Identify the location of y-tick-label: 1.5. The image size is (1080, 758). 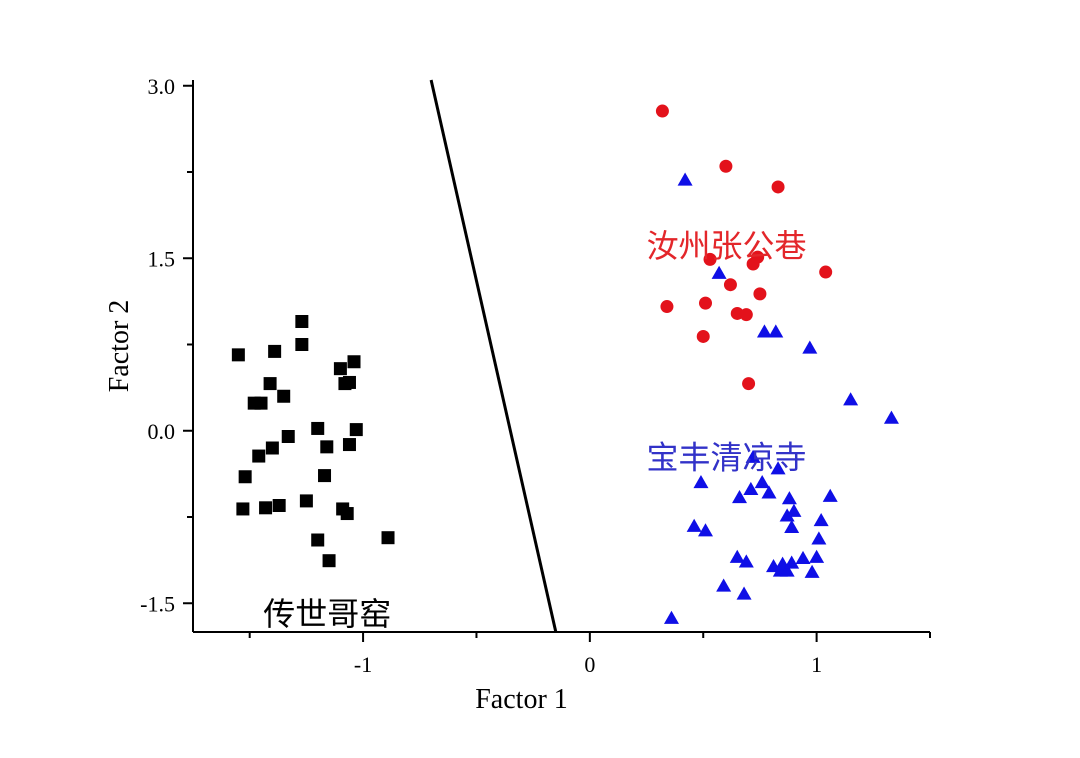
(162, 258).